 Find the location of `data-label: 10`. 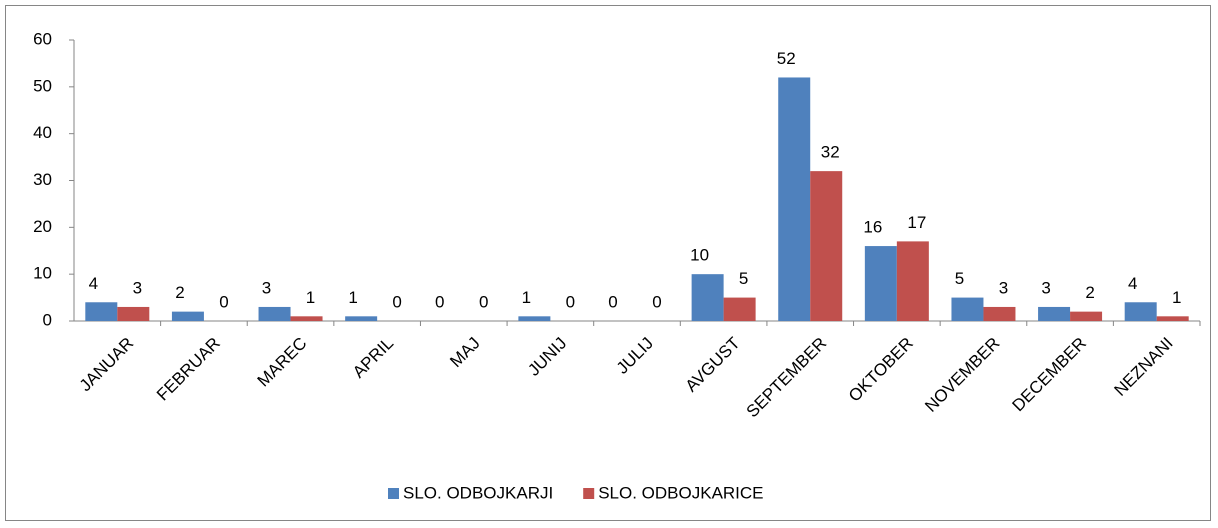

data-label: 10 is located at coordinates (699, 255).